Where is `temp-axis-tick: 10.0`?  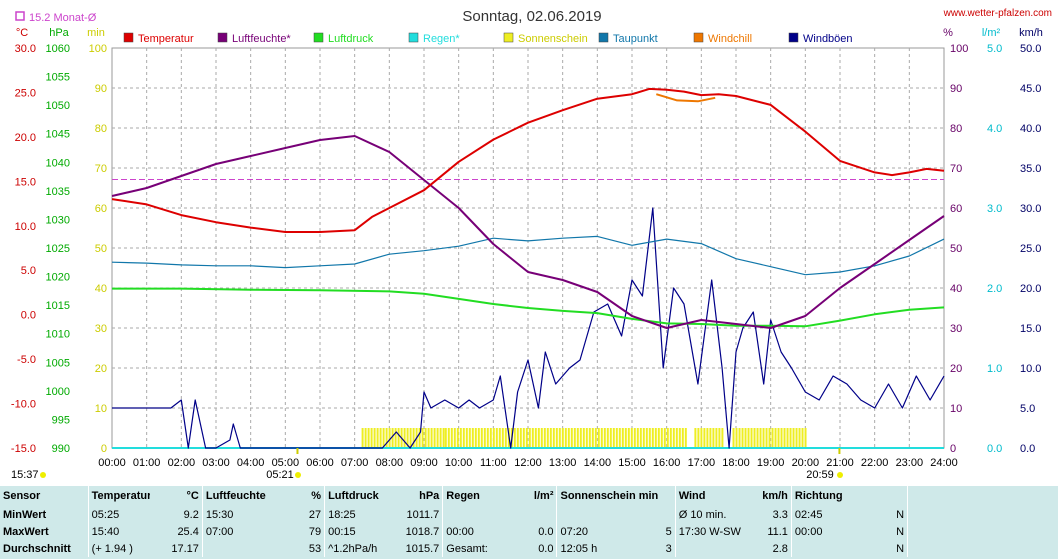
temp-axis-tick: 10.0 is located at coordinates (25, 227).